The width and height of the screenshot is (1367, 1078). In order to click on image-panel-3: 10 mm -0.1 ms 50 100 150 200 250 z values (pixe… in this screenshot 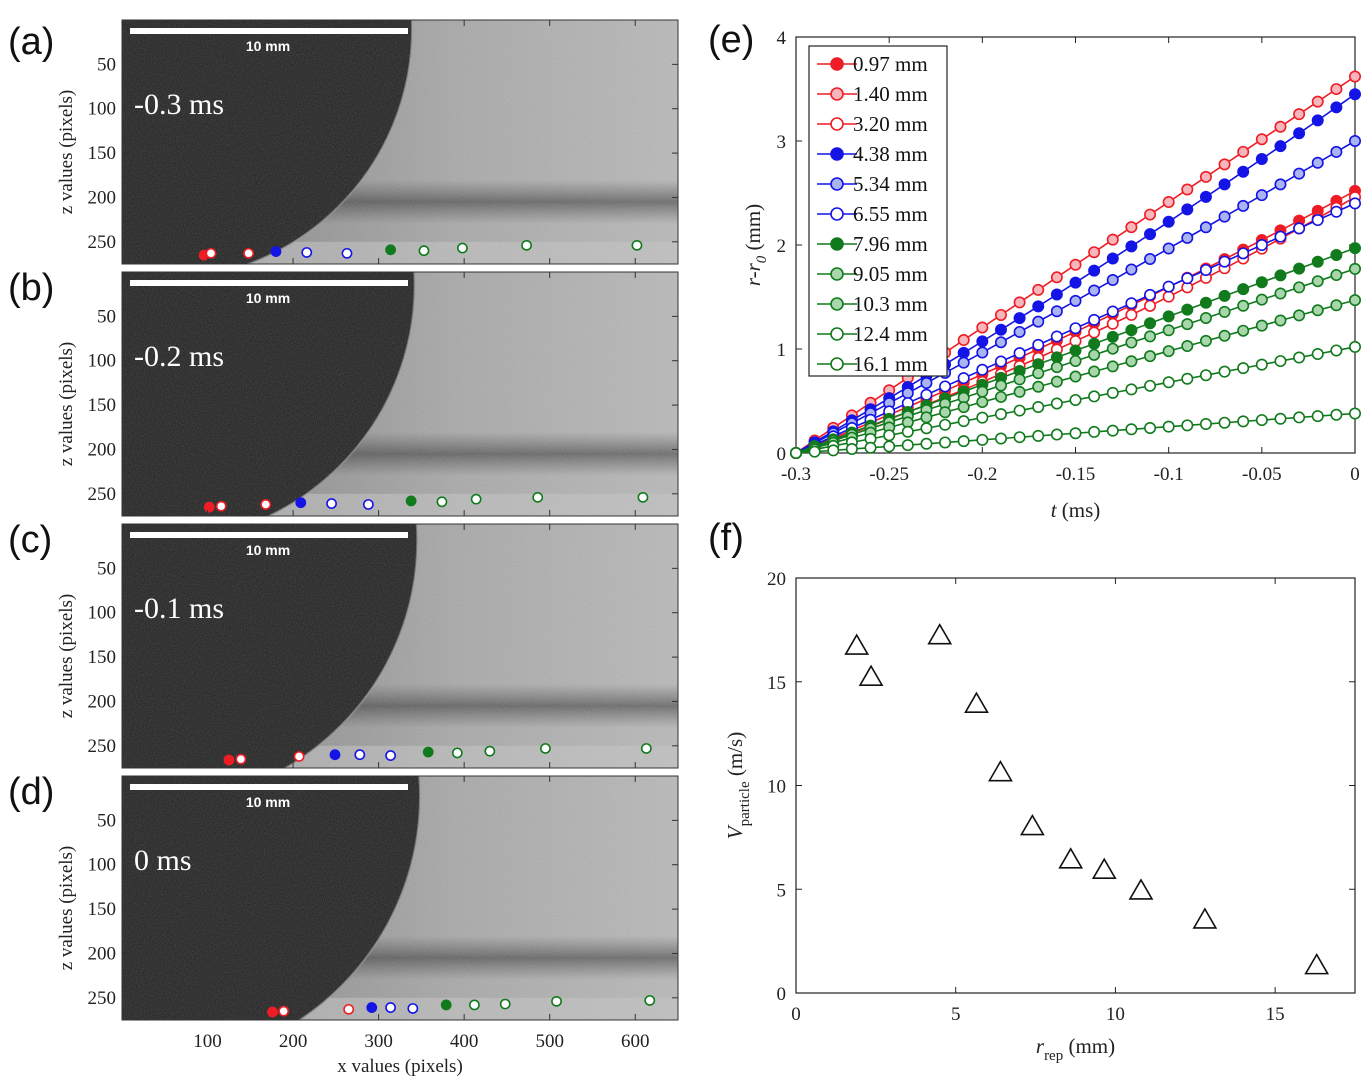, I will do `click(343, 644)`.